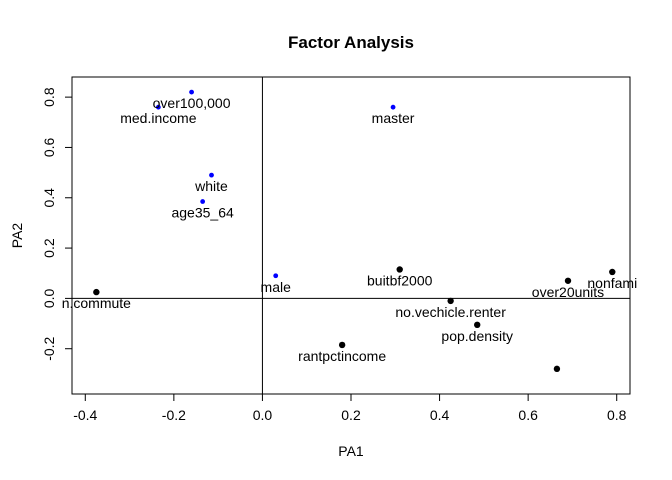 The height and width of the screenshot is (480, 672). I want to click on point-label: over100,000, so click(192, 103).